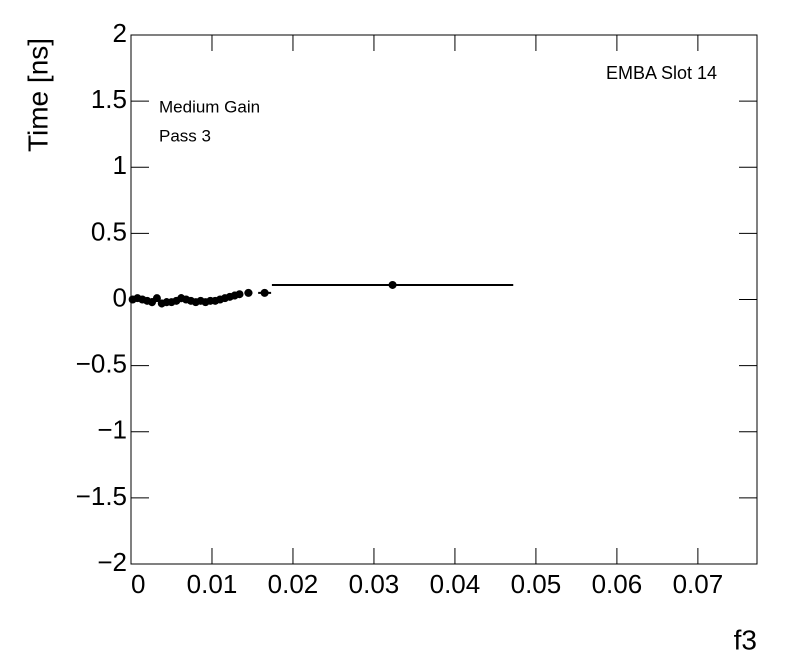 The width and height of the screenshot is (796, 672). Describe the element at coordinates (212, 584) in the screenshot. I see `x-tick-label: 0.01` at that location.